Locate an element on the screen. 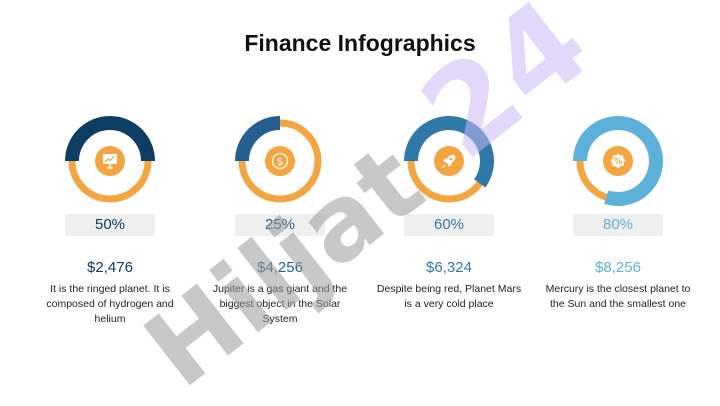 Image resolution: width=720 pixels, height=406 pixels. percent-badge-icon: % is located at coordinates (618, 161).